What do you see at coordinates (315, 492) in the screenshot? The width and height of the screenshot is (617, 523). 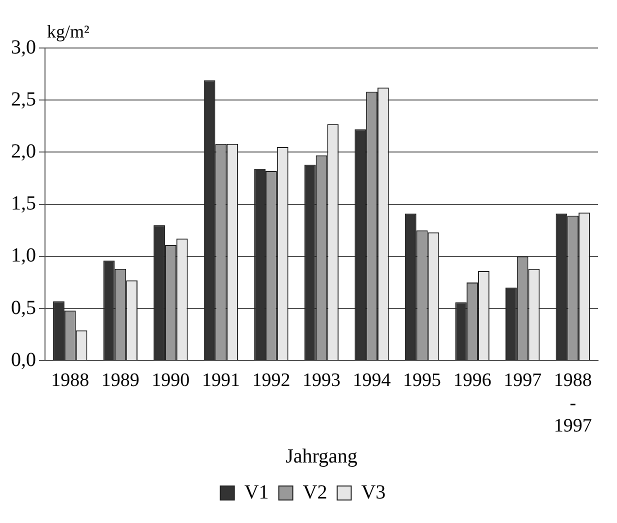 I see `legend-label: V2` at bounding box center [315, 492].